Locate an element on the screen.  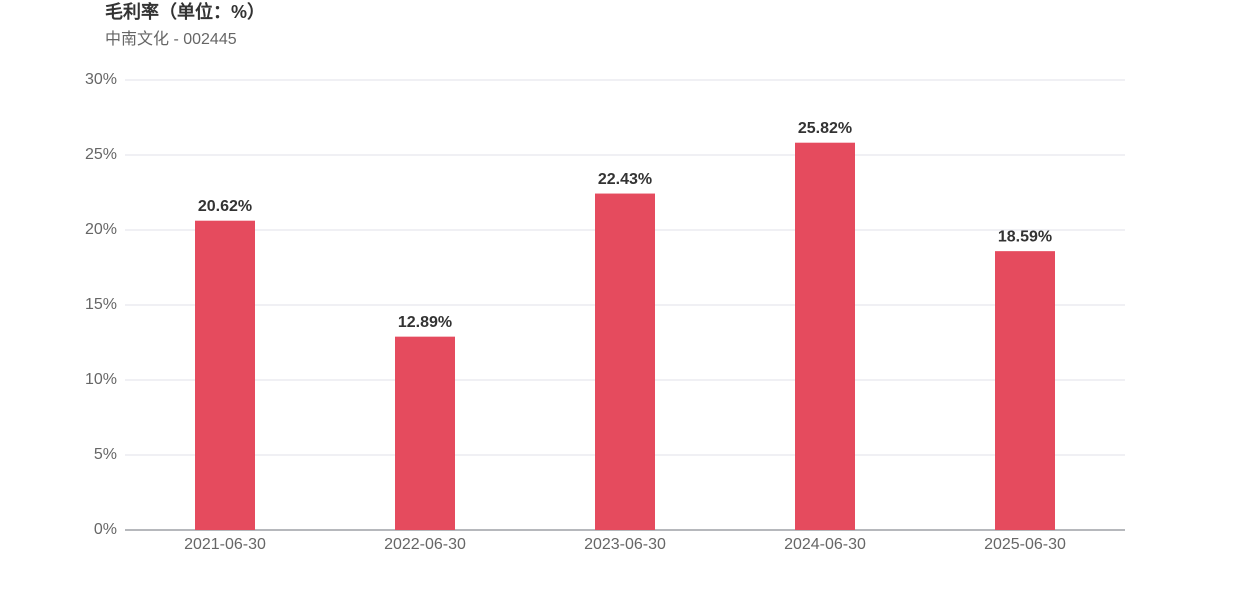
y-tick-label: 25% is located at coordinates (101, 154).